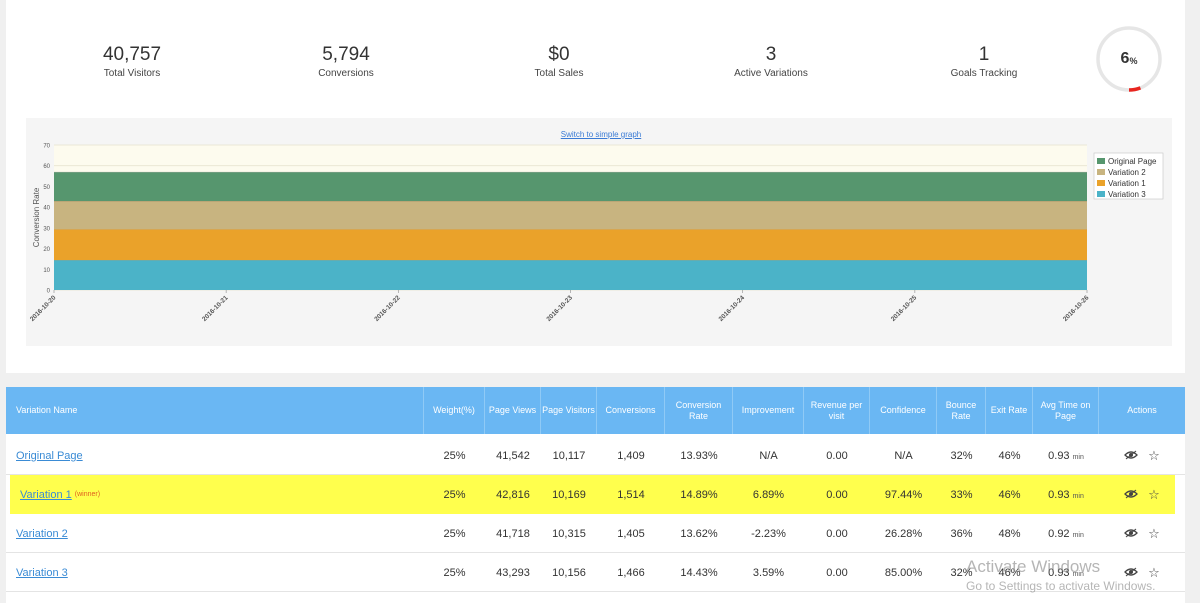 Image resolution: width=1200 pixels, height=603 pixels. I want to click on stat-total-visitors: 40,757 Total Visitors, so click(132, 61).